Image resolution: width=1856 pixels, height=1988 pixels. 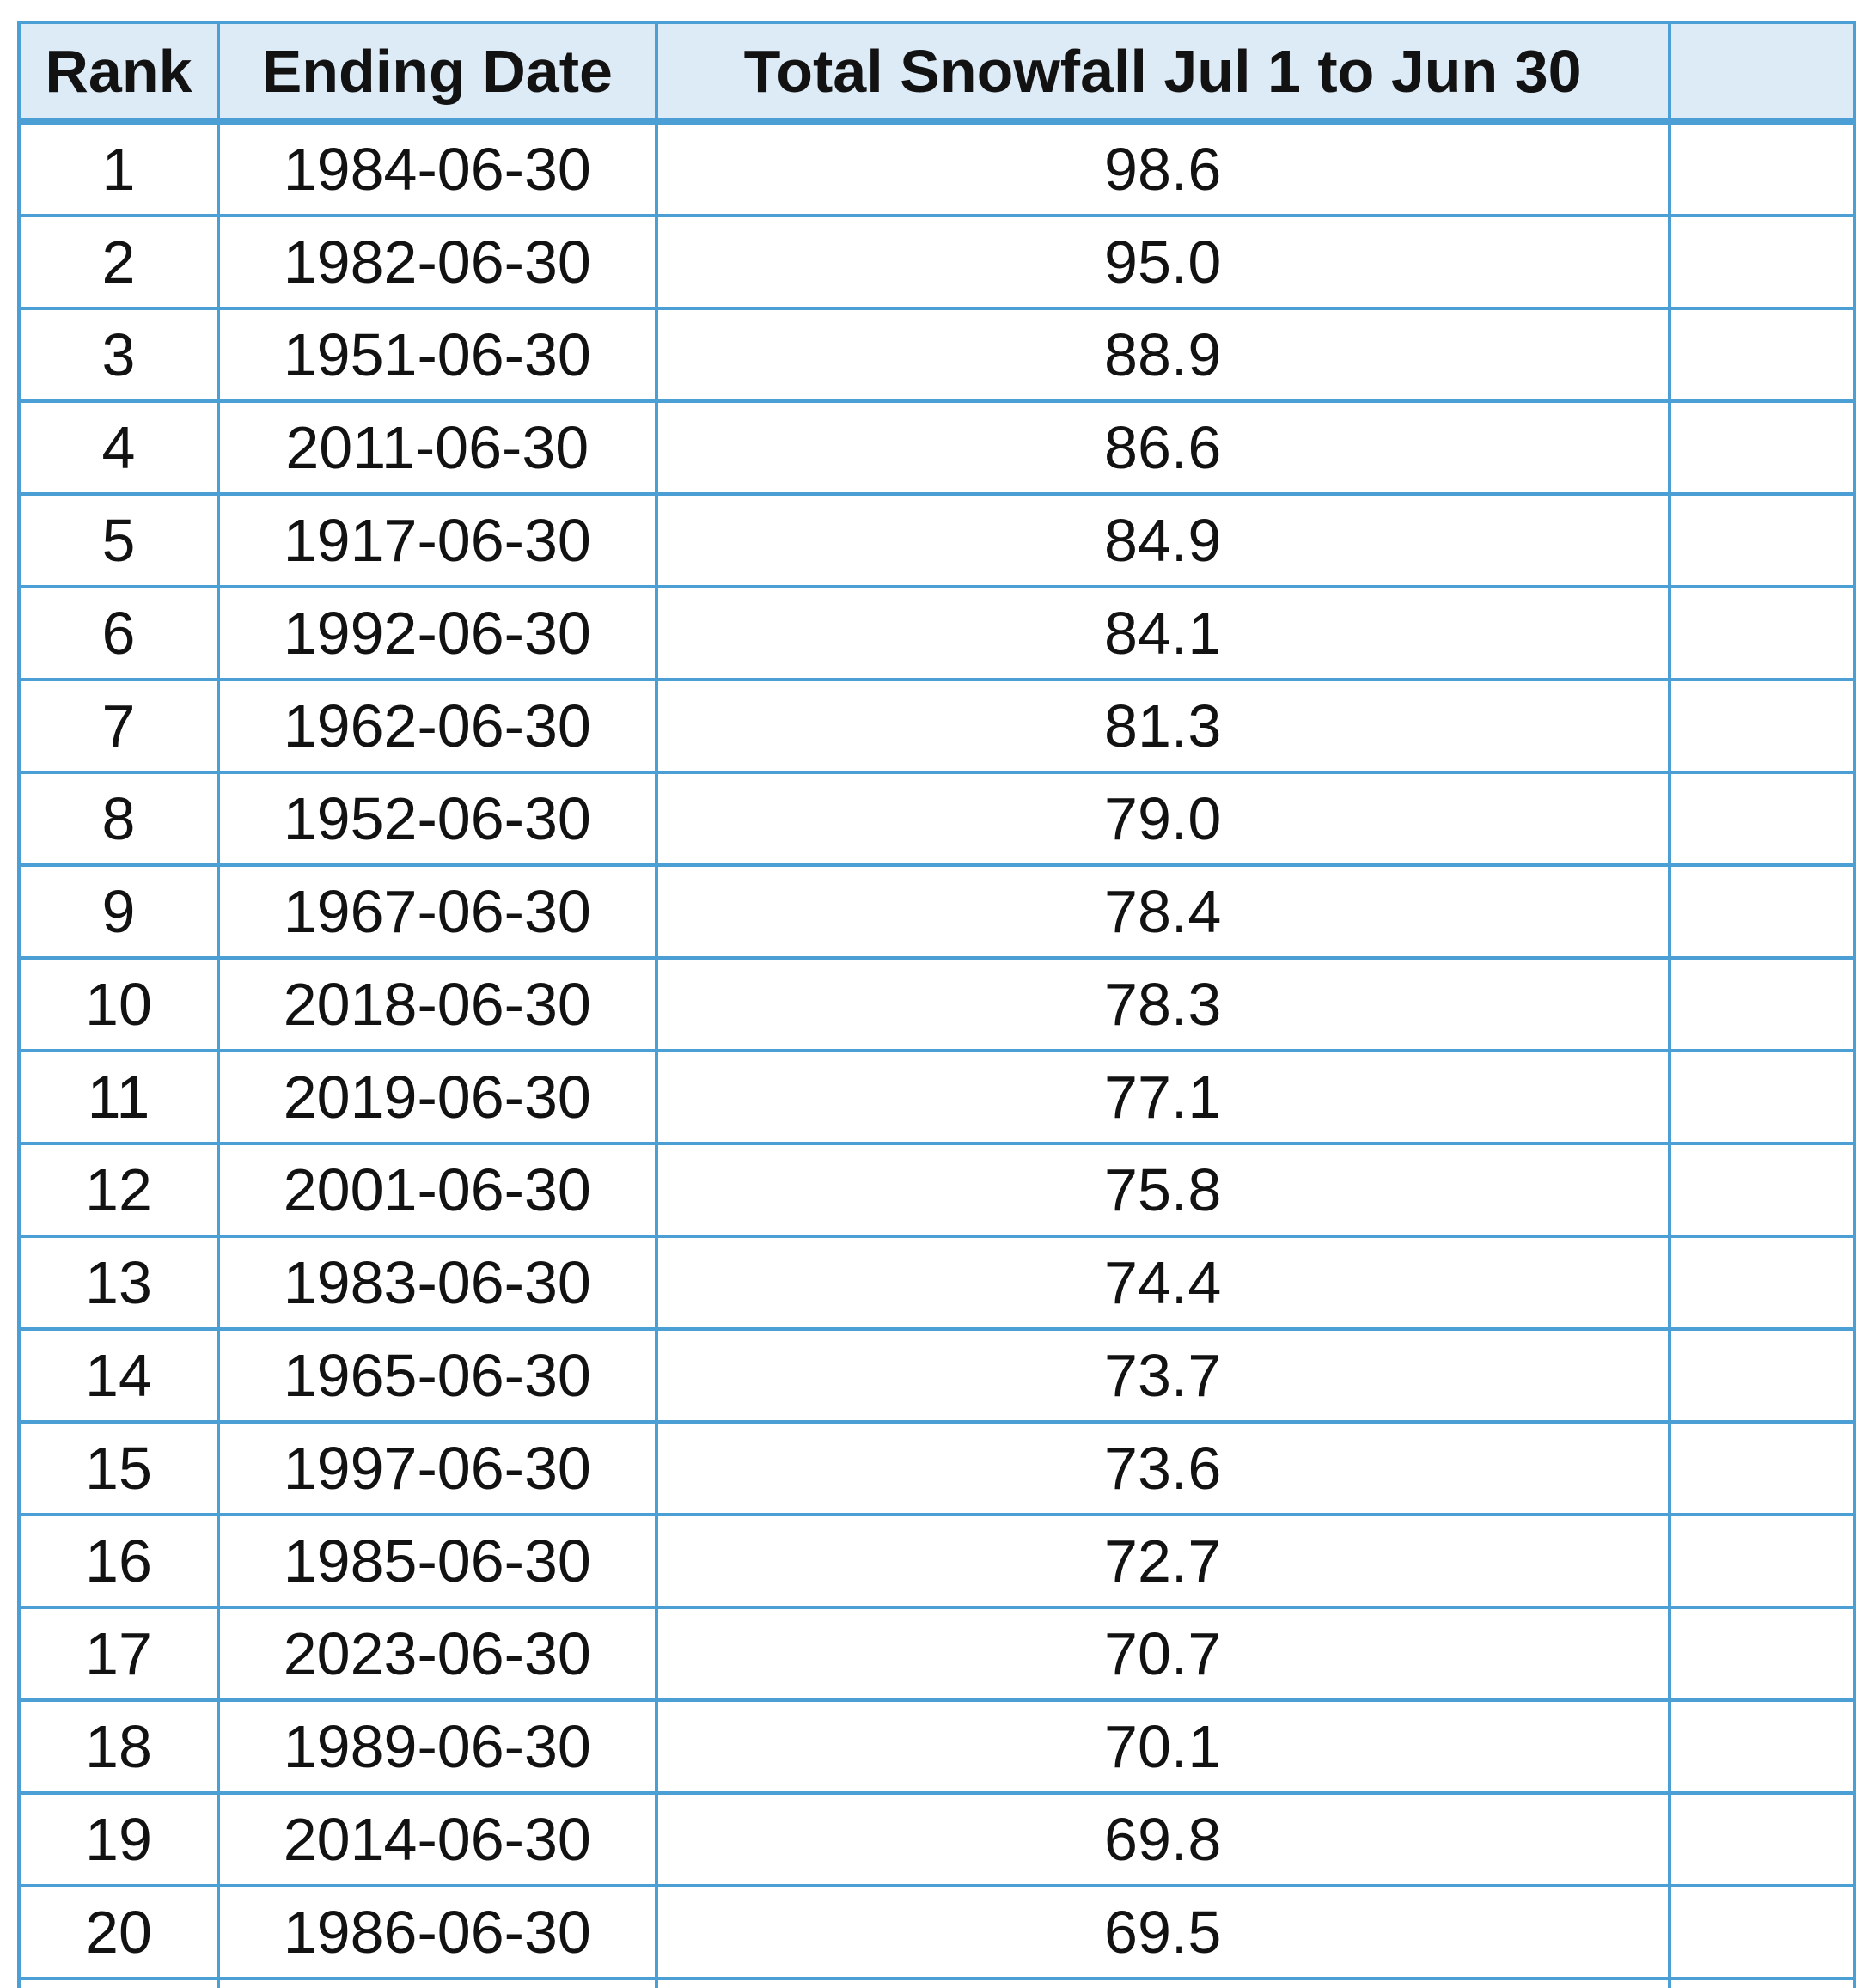 I want to click on table-row-partial, so click(x=936, y=1982).